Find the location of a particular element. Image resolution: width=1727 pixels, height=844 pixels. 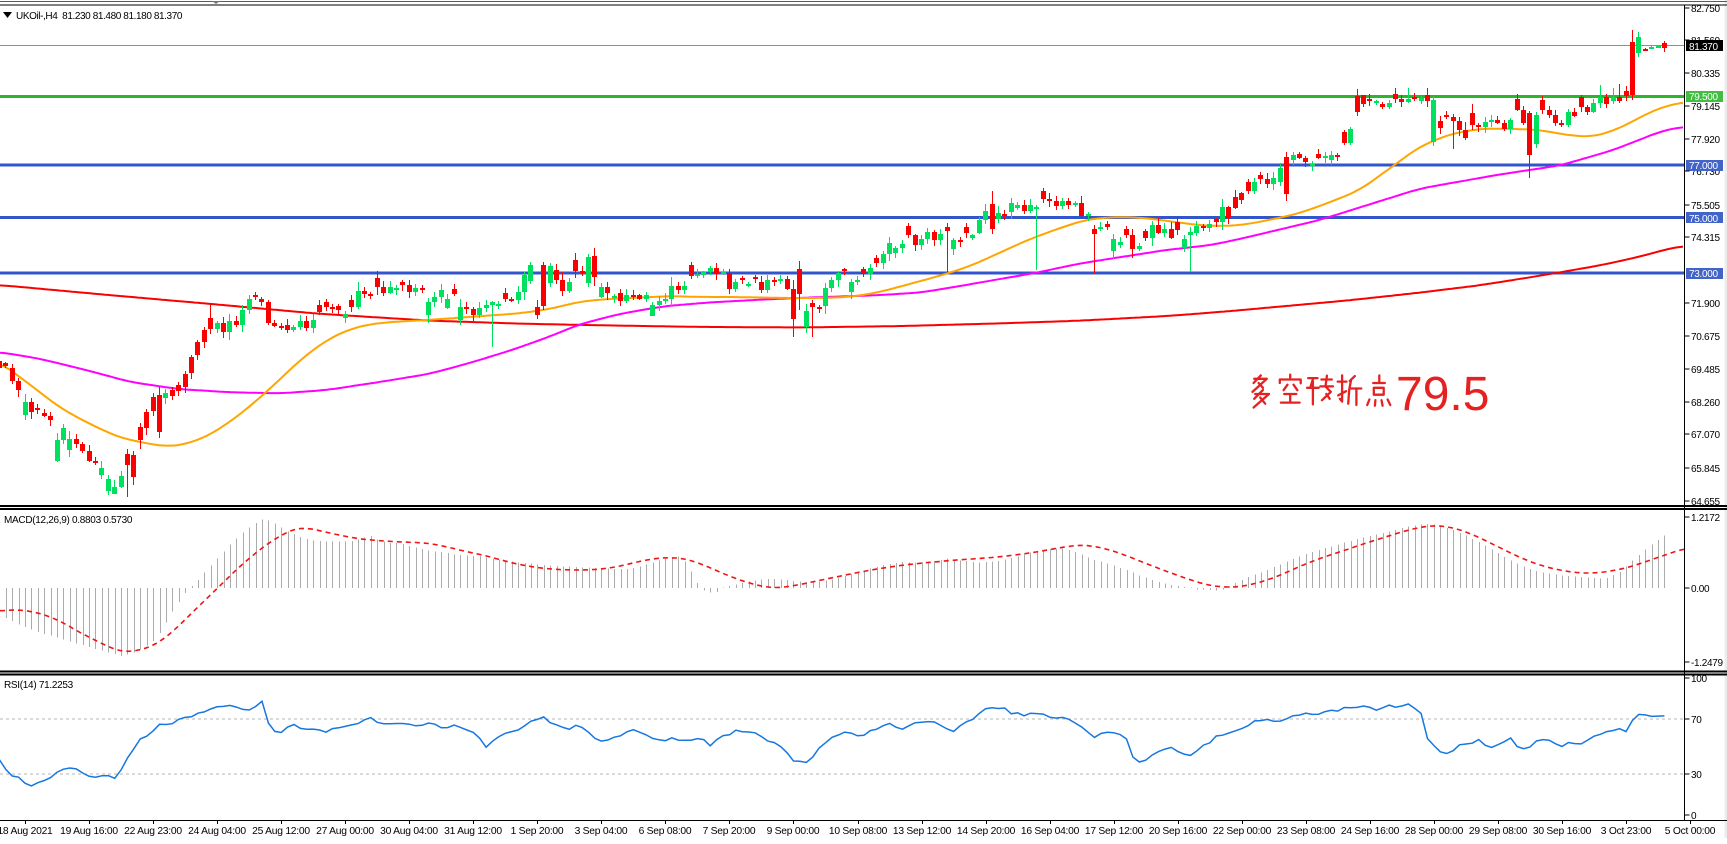

svg-text: 77.920 is located at coordinates (1706, 140).